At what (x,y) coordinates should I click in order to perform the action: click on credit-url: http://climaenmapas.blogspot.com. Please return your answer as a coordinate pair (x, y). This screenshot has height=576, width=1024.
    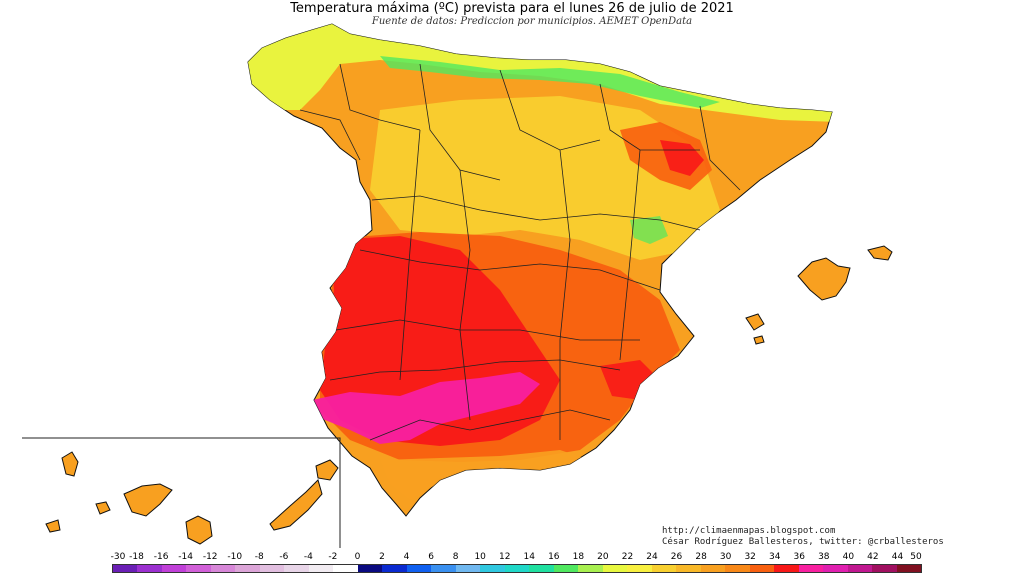
    Looking at the image, I should click on (749, 531).